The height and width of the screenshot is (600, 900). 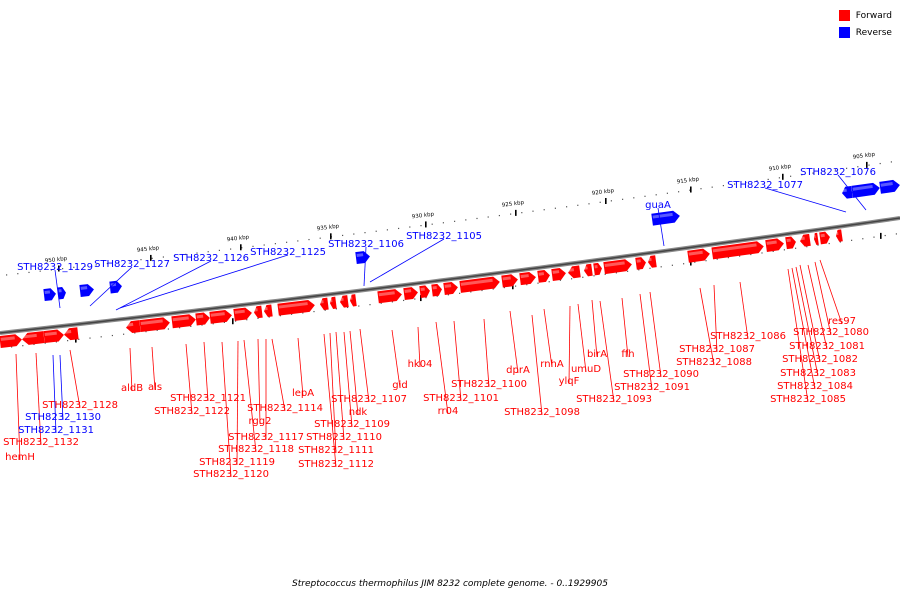 What do you see at coordinates (132, 388) in the screenshot?
I see `gene-label: aldB` at bounding box center [132, 388].